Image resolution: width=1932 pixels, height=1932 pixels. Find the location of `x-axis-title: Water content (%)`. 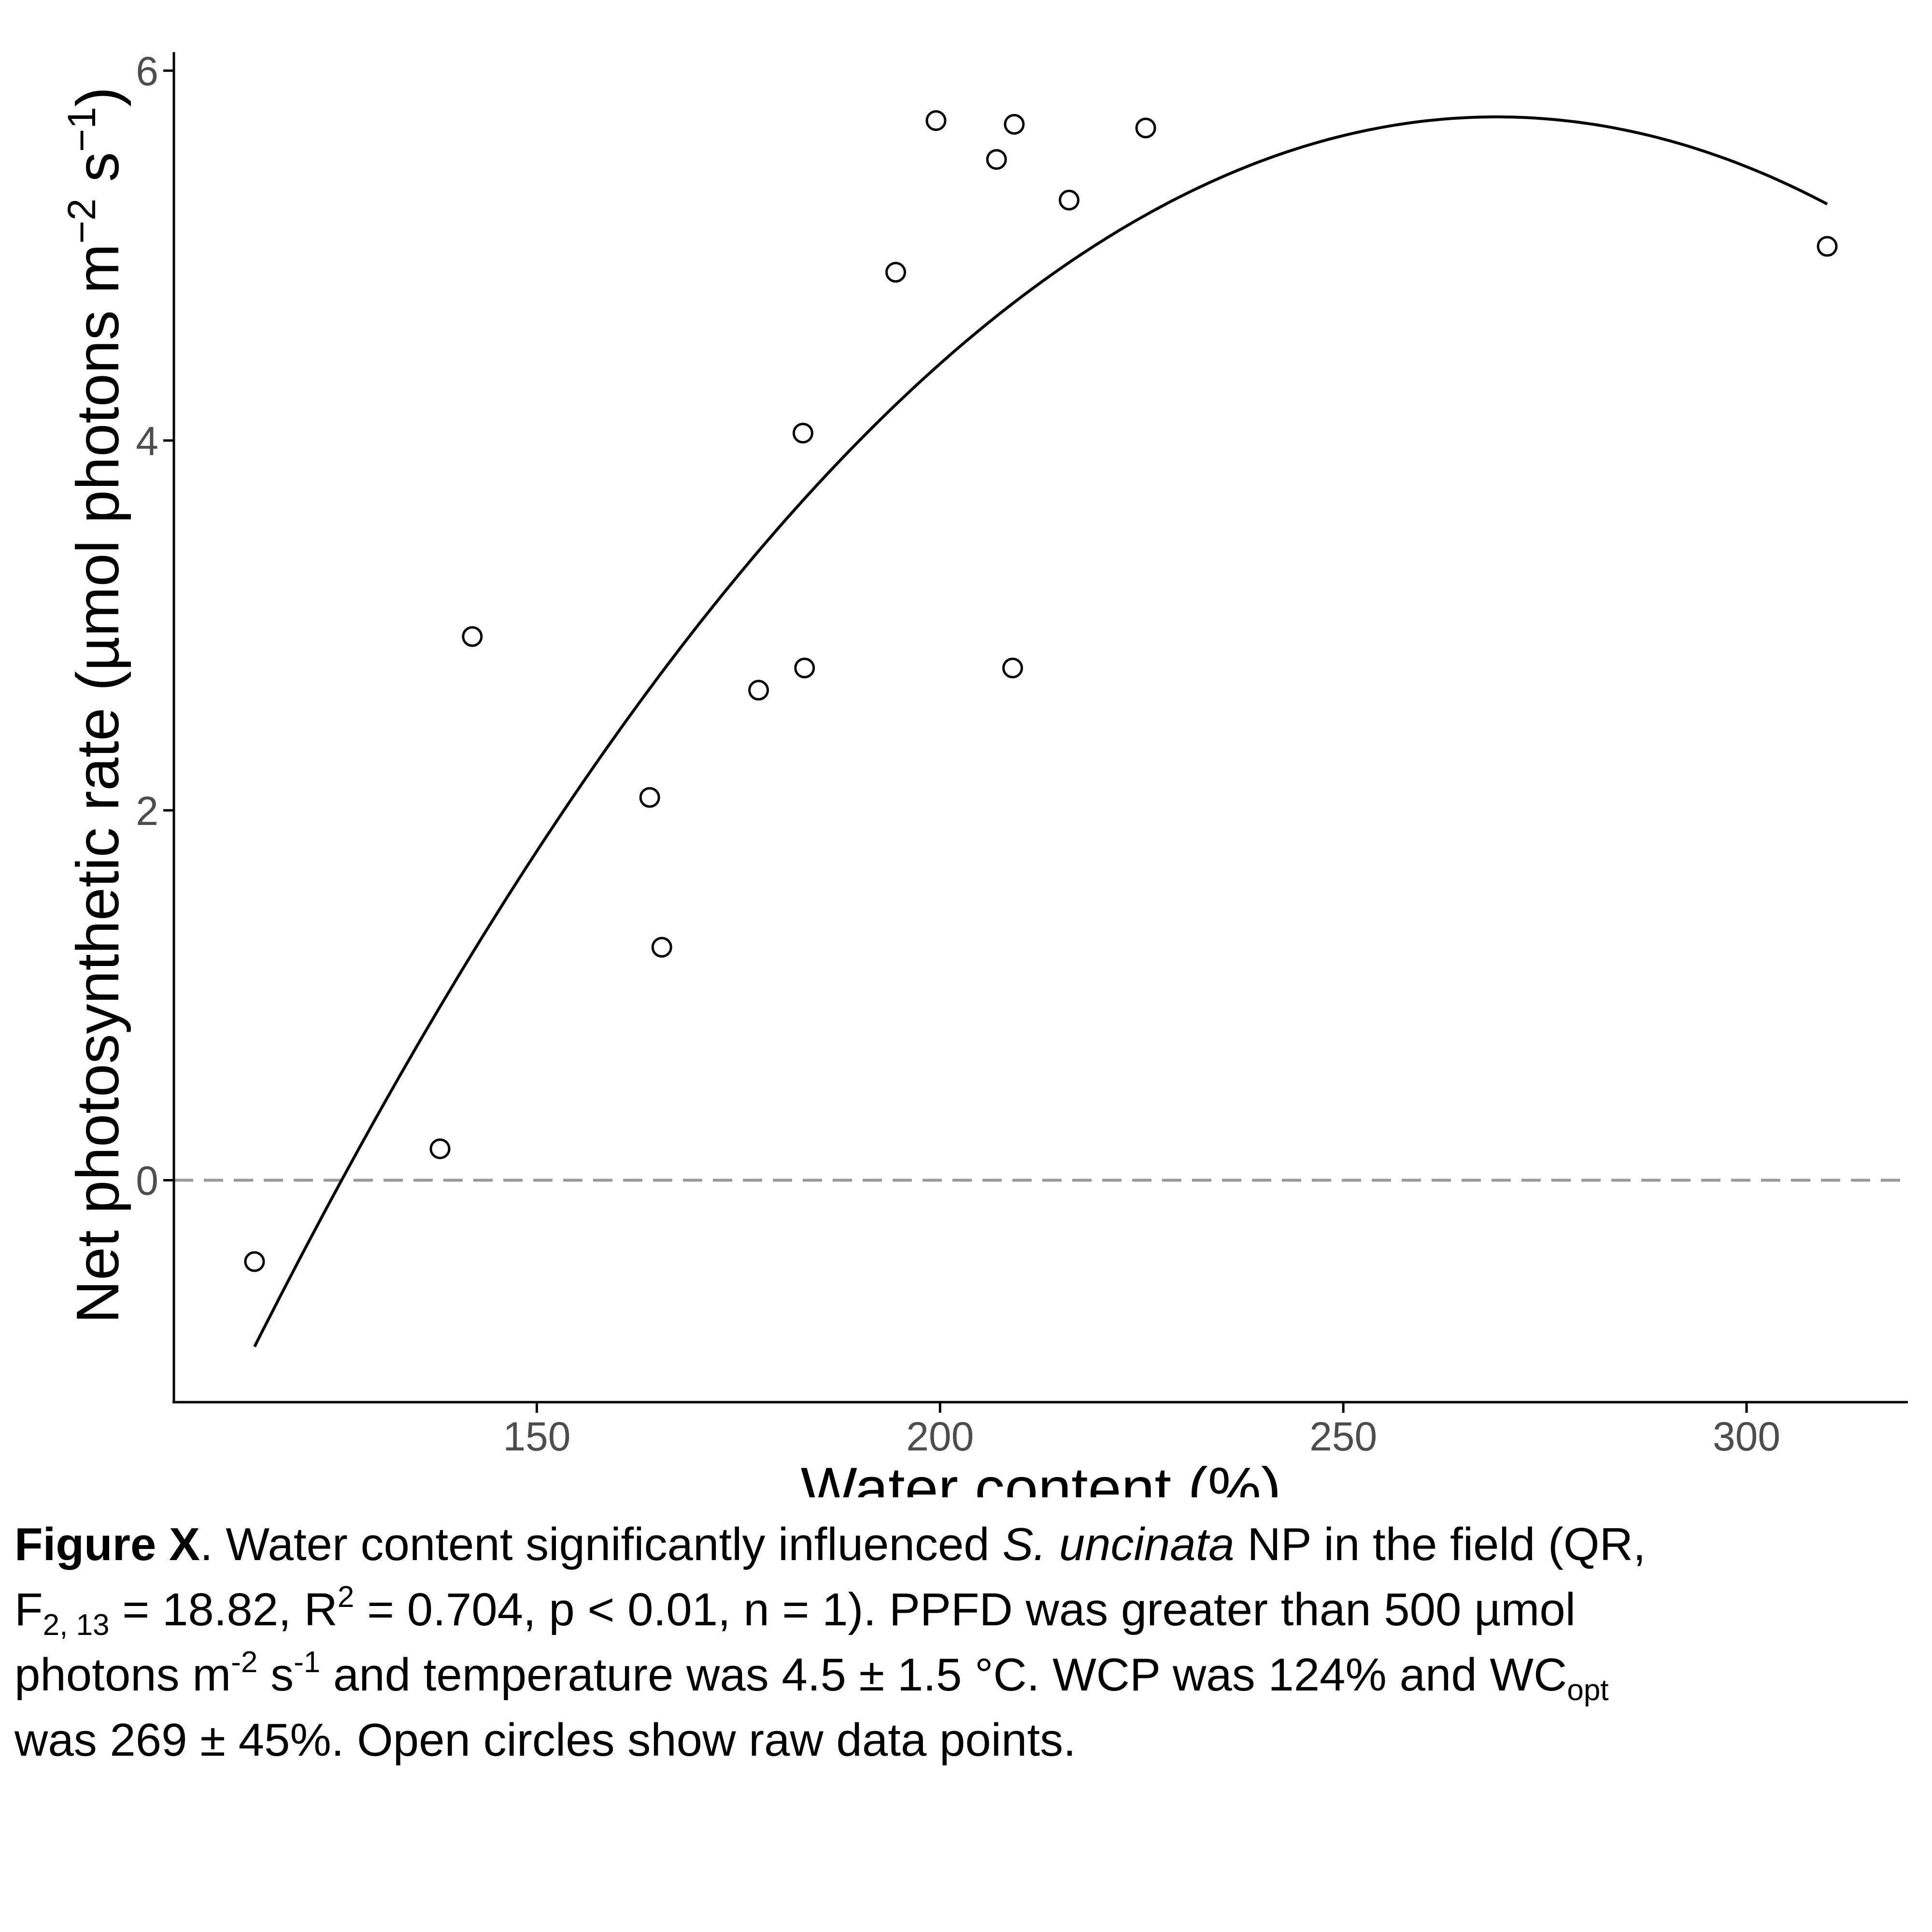

x-axis-title: Water content (%) is located at coordinates (1041, 1476).